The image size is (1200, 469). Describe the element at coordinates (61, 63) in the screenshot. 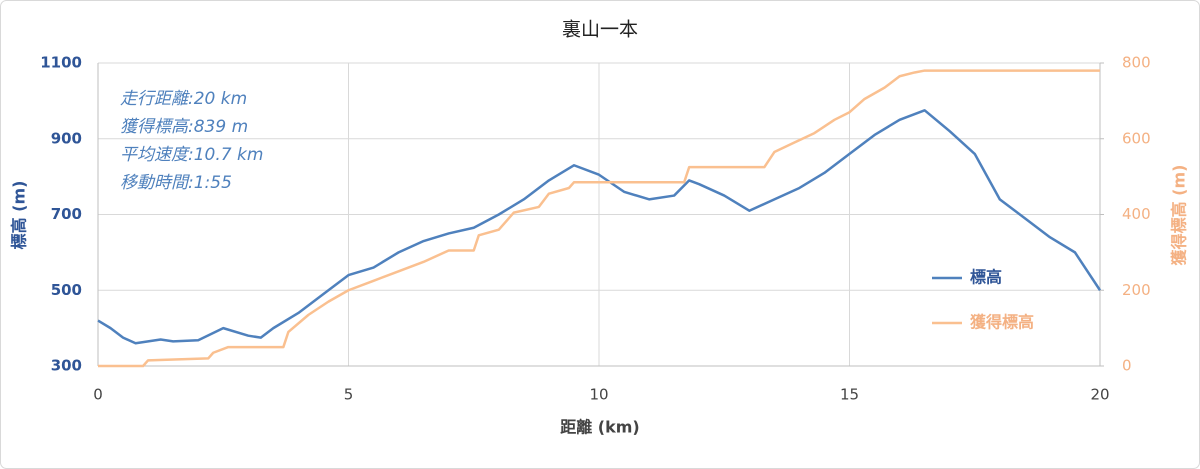

I see `y-tick-label: 1100` at that location.